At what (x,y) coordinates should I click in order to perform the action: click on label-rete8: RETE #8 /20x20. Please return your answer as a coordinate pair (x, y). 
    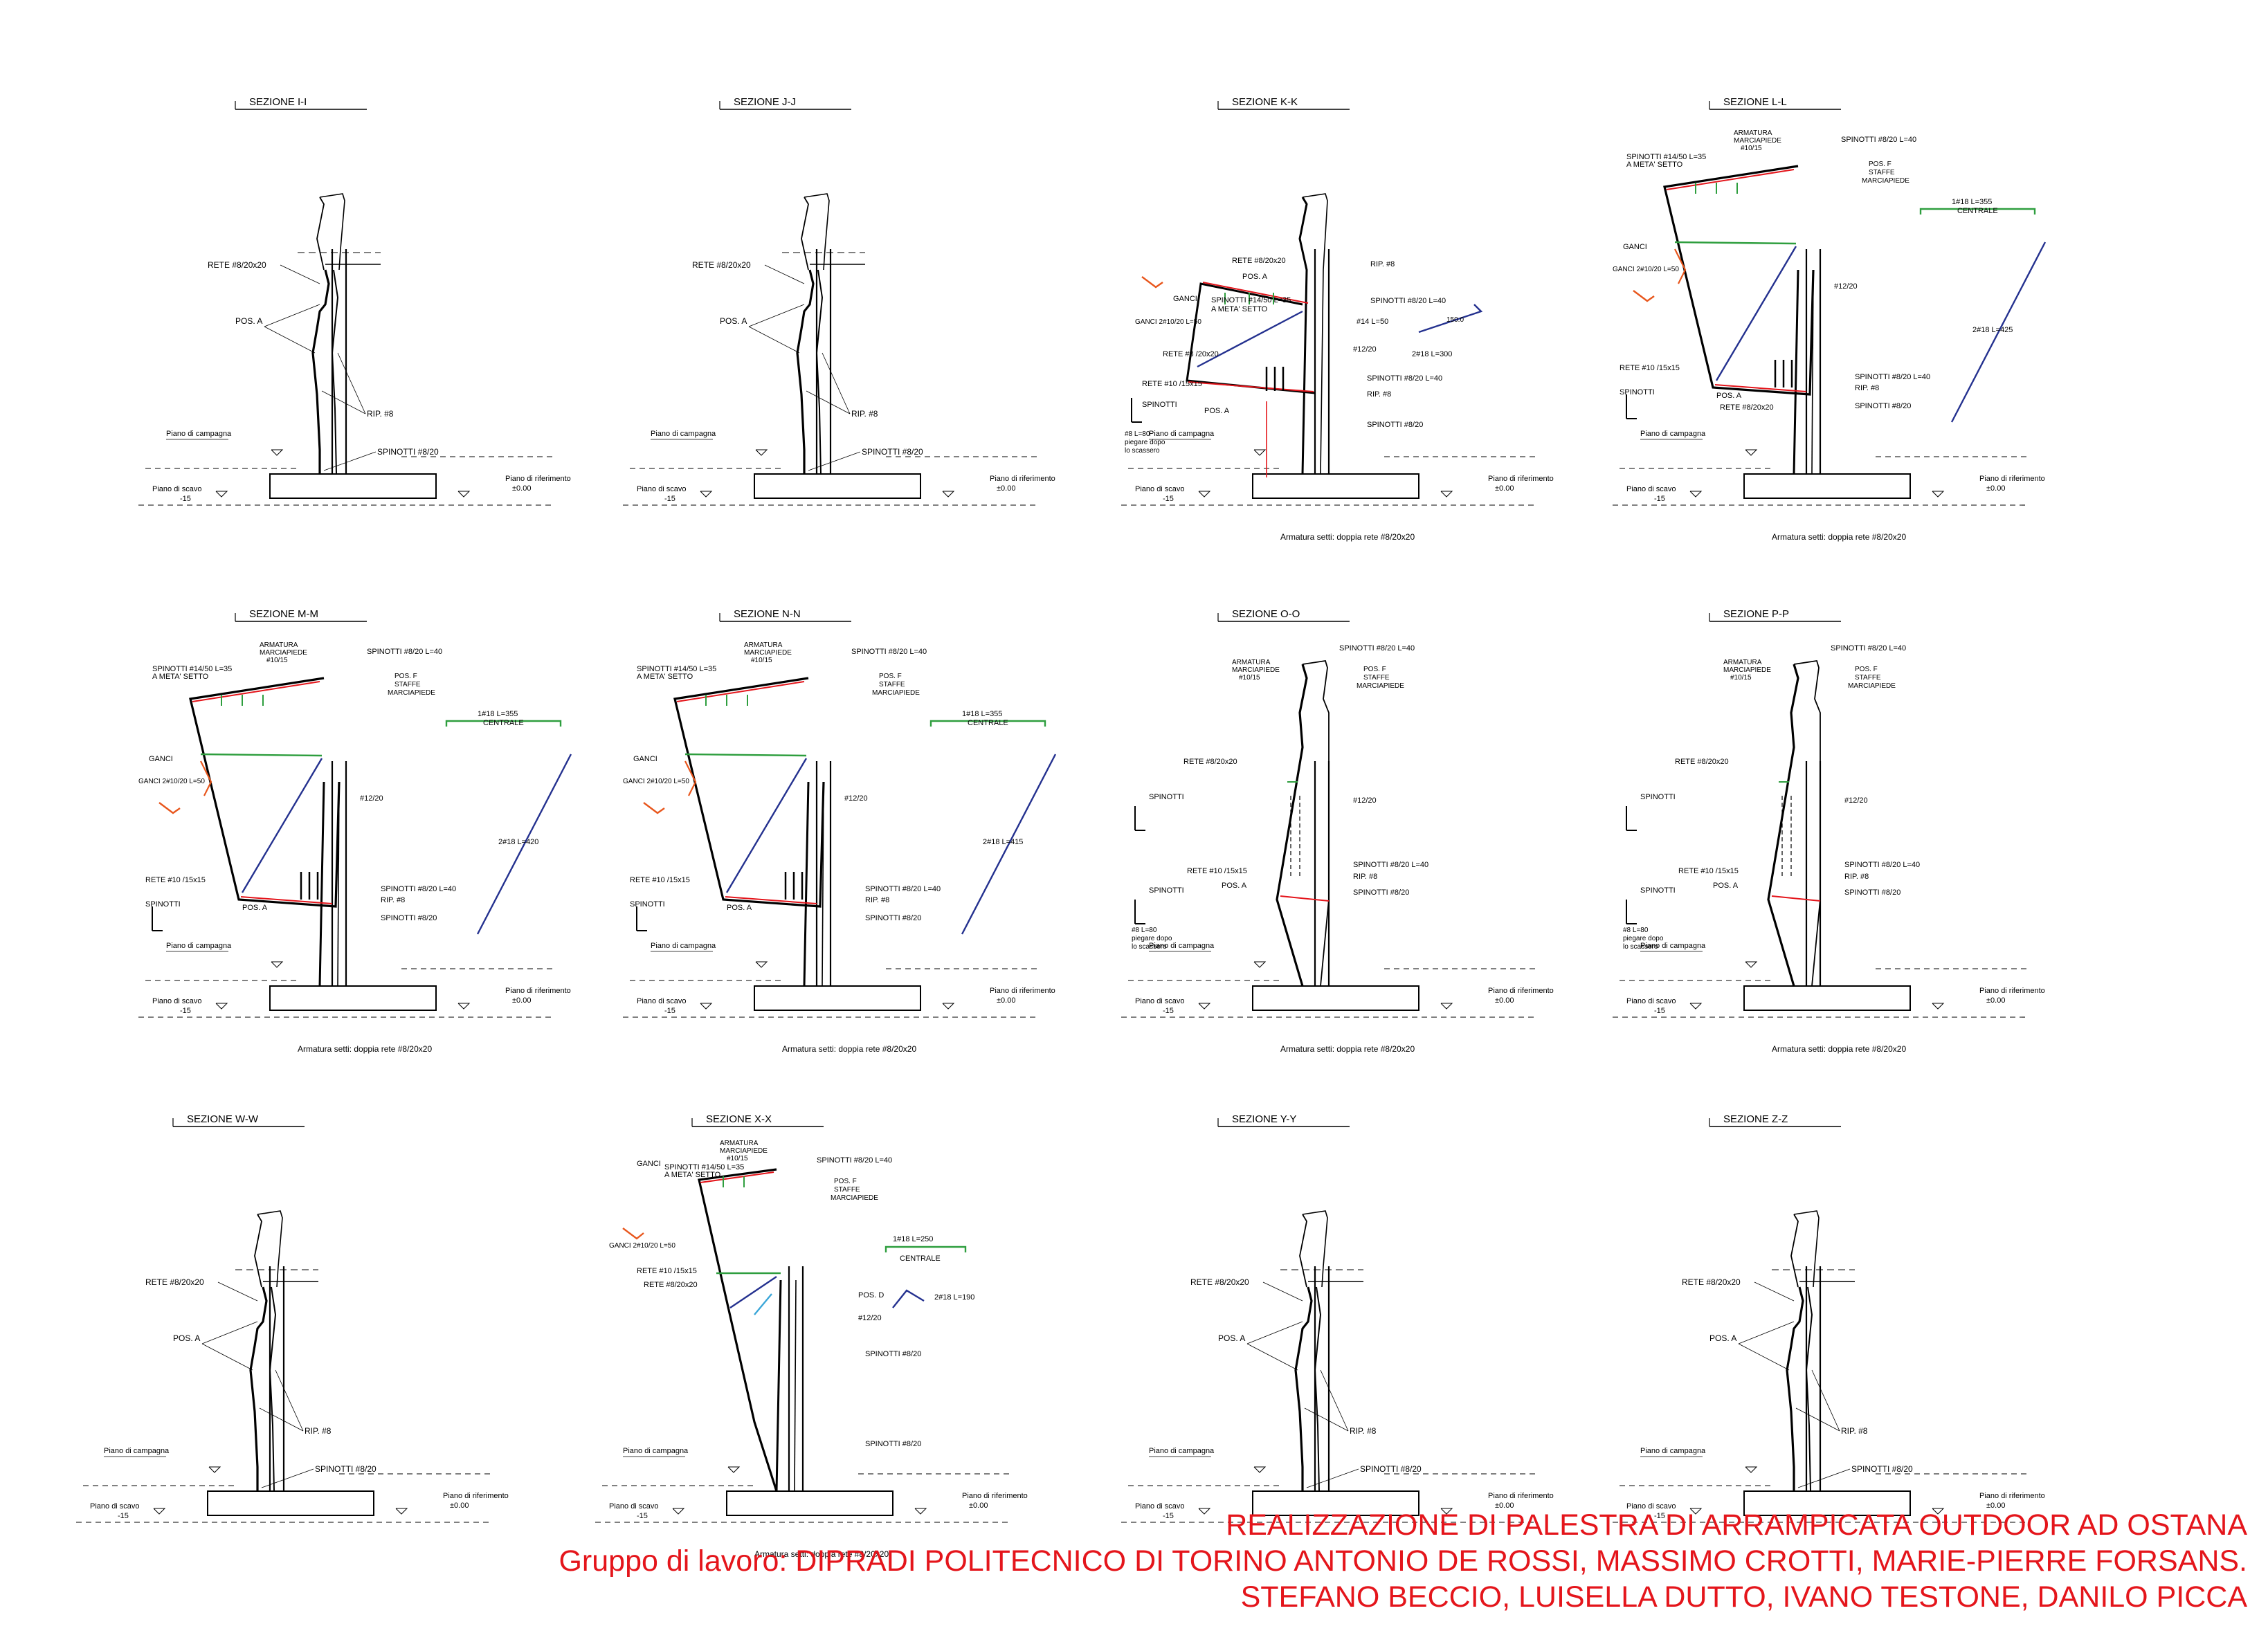
    Looking at the image, I should click on (1191, 354).